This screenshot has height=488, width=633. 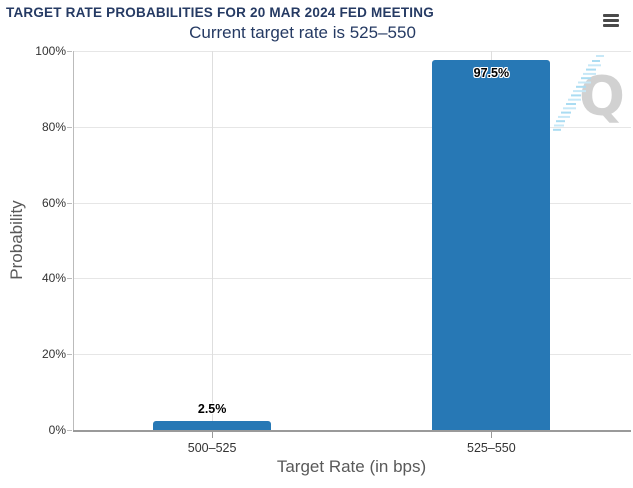 What do you see at coordinates (351, 466) in the screenshot?
I see `x-axis-title: Target Rate (in bps)` at bounding box center [351, 466].